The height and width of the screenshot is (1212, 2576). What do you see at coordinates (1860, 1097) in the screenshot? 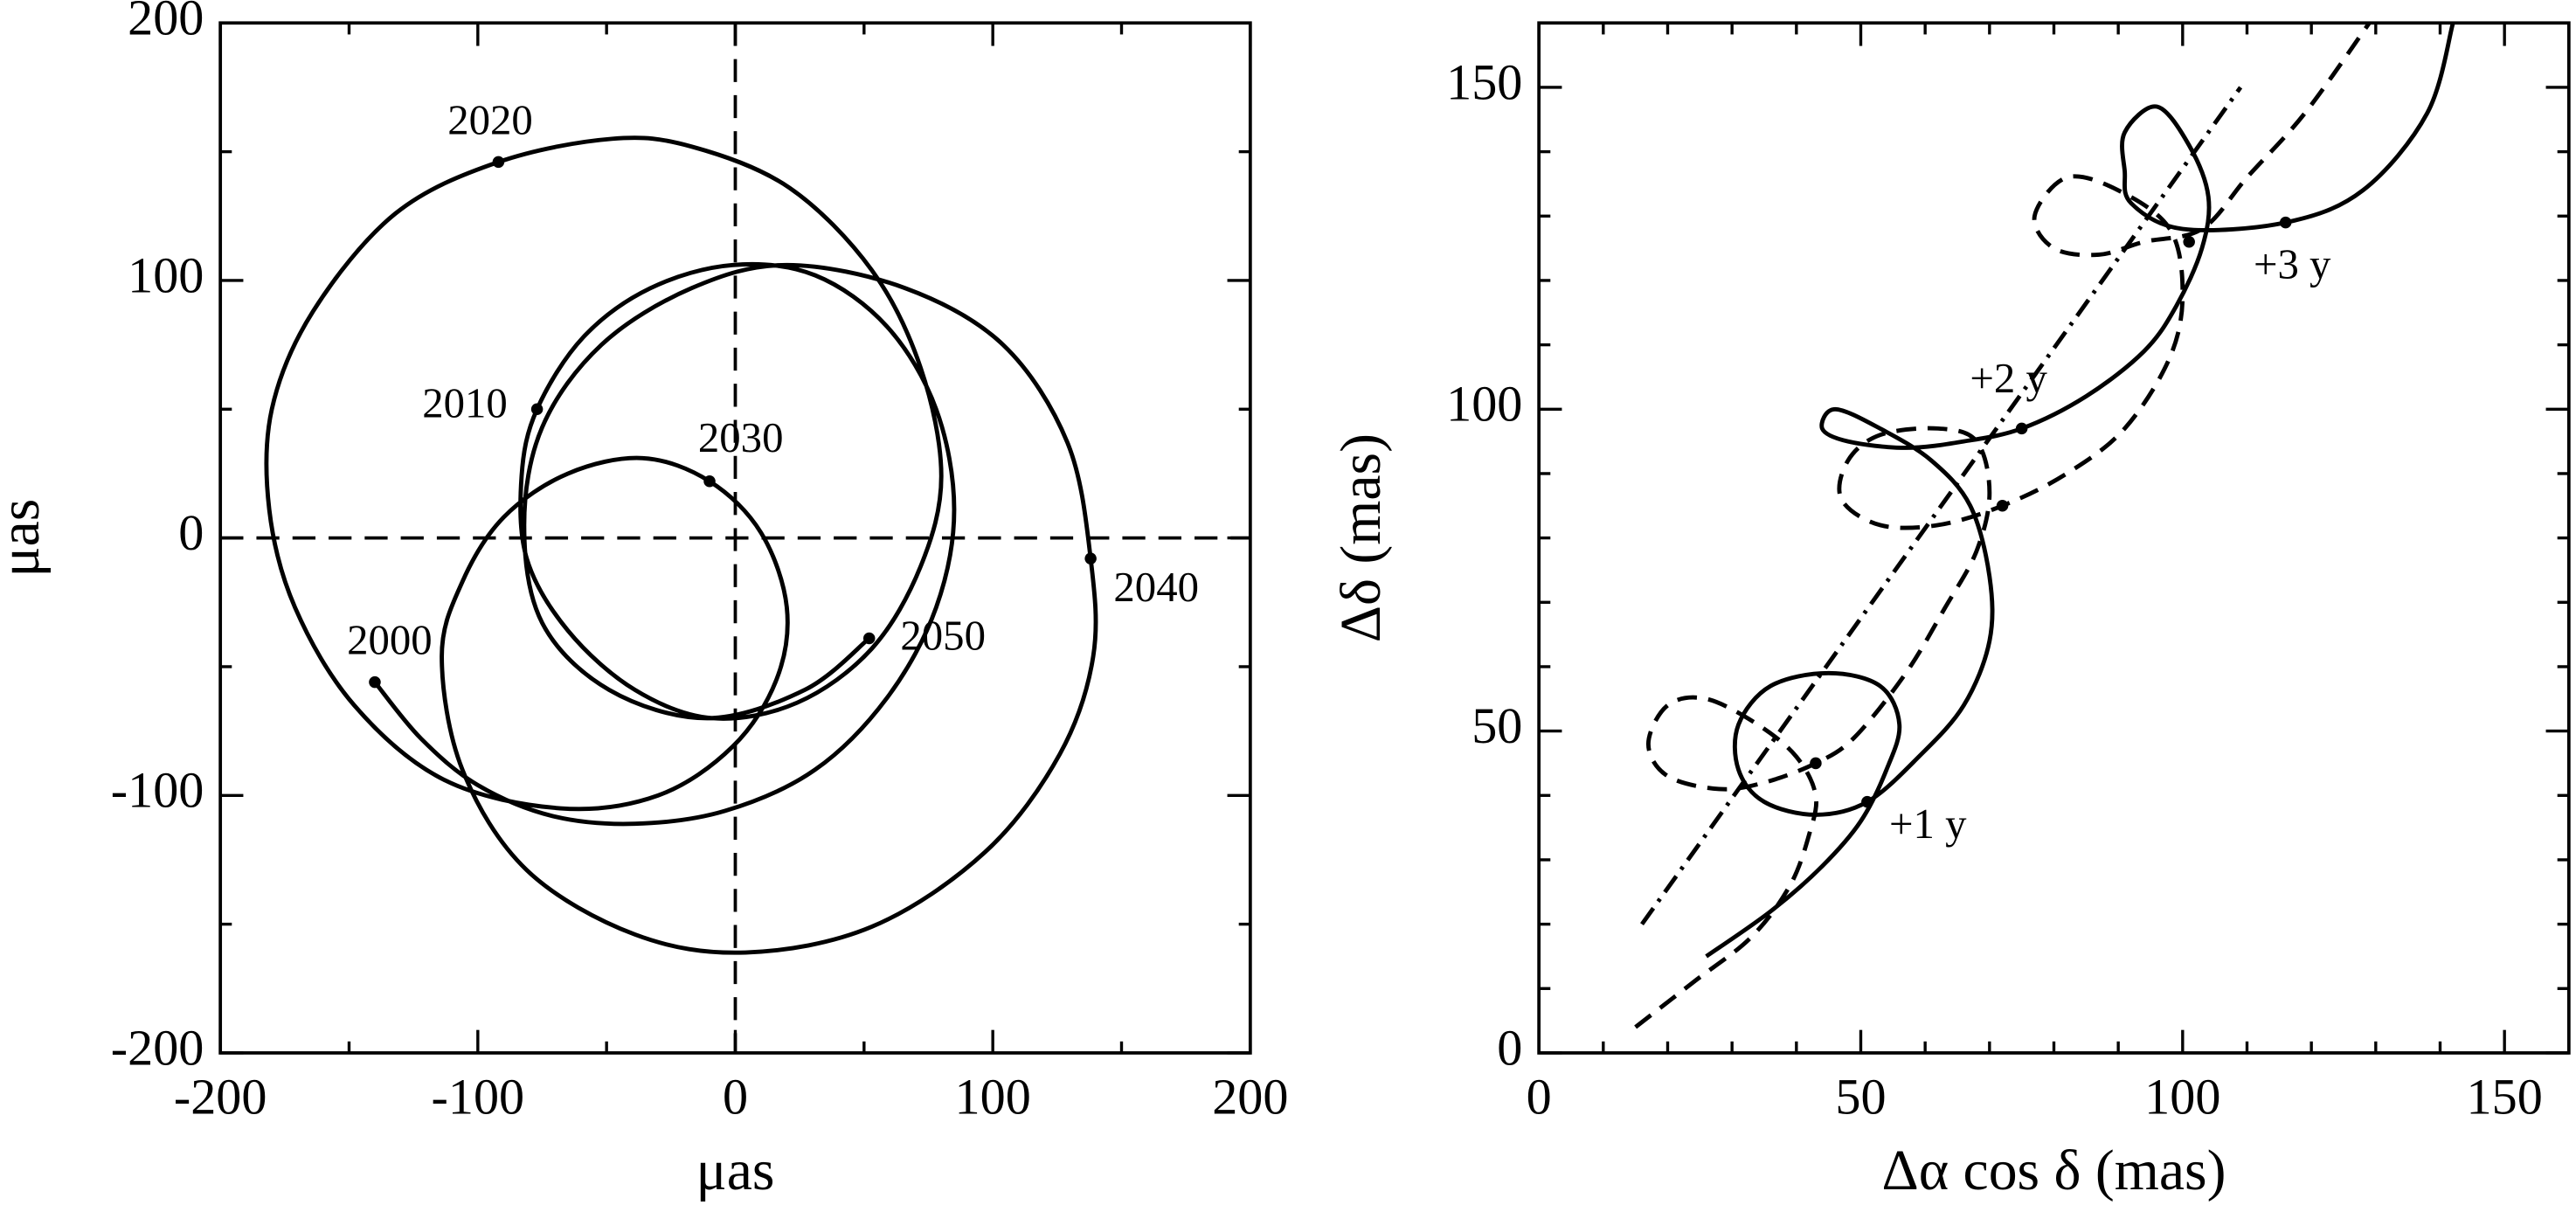
I see `x-tick-label: 50` at bounding box center [1860, 1097].